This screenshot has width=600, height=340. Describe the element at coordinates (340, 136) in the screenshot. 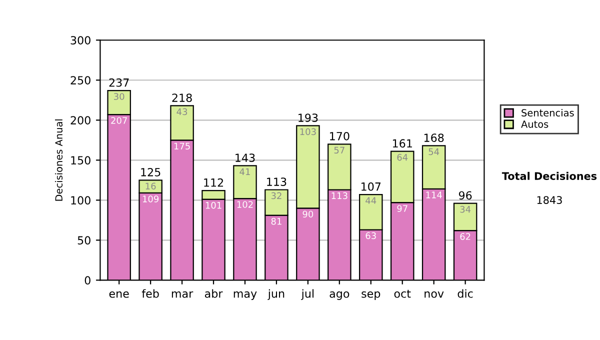

I see `total-label: 170` at that location.